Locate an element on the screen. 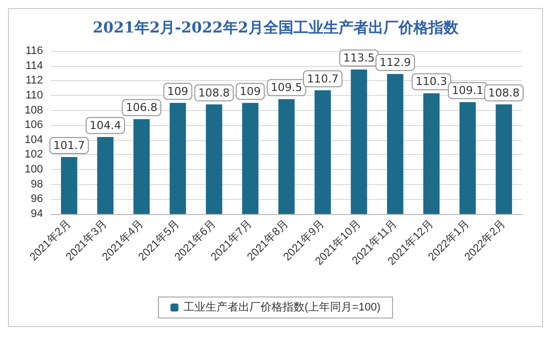  data-label: 104.4 is located at coordinates (106, 125).